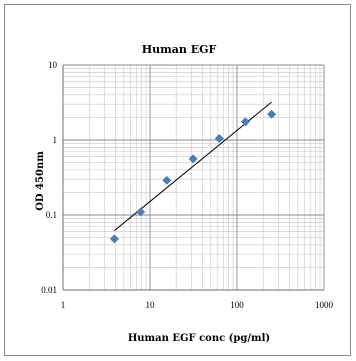  I want to click on y-tick-label: 10, so click(53, 65).